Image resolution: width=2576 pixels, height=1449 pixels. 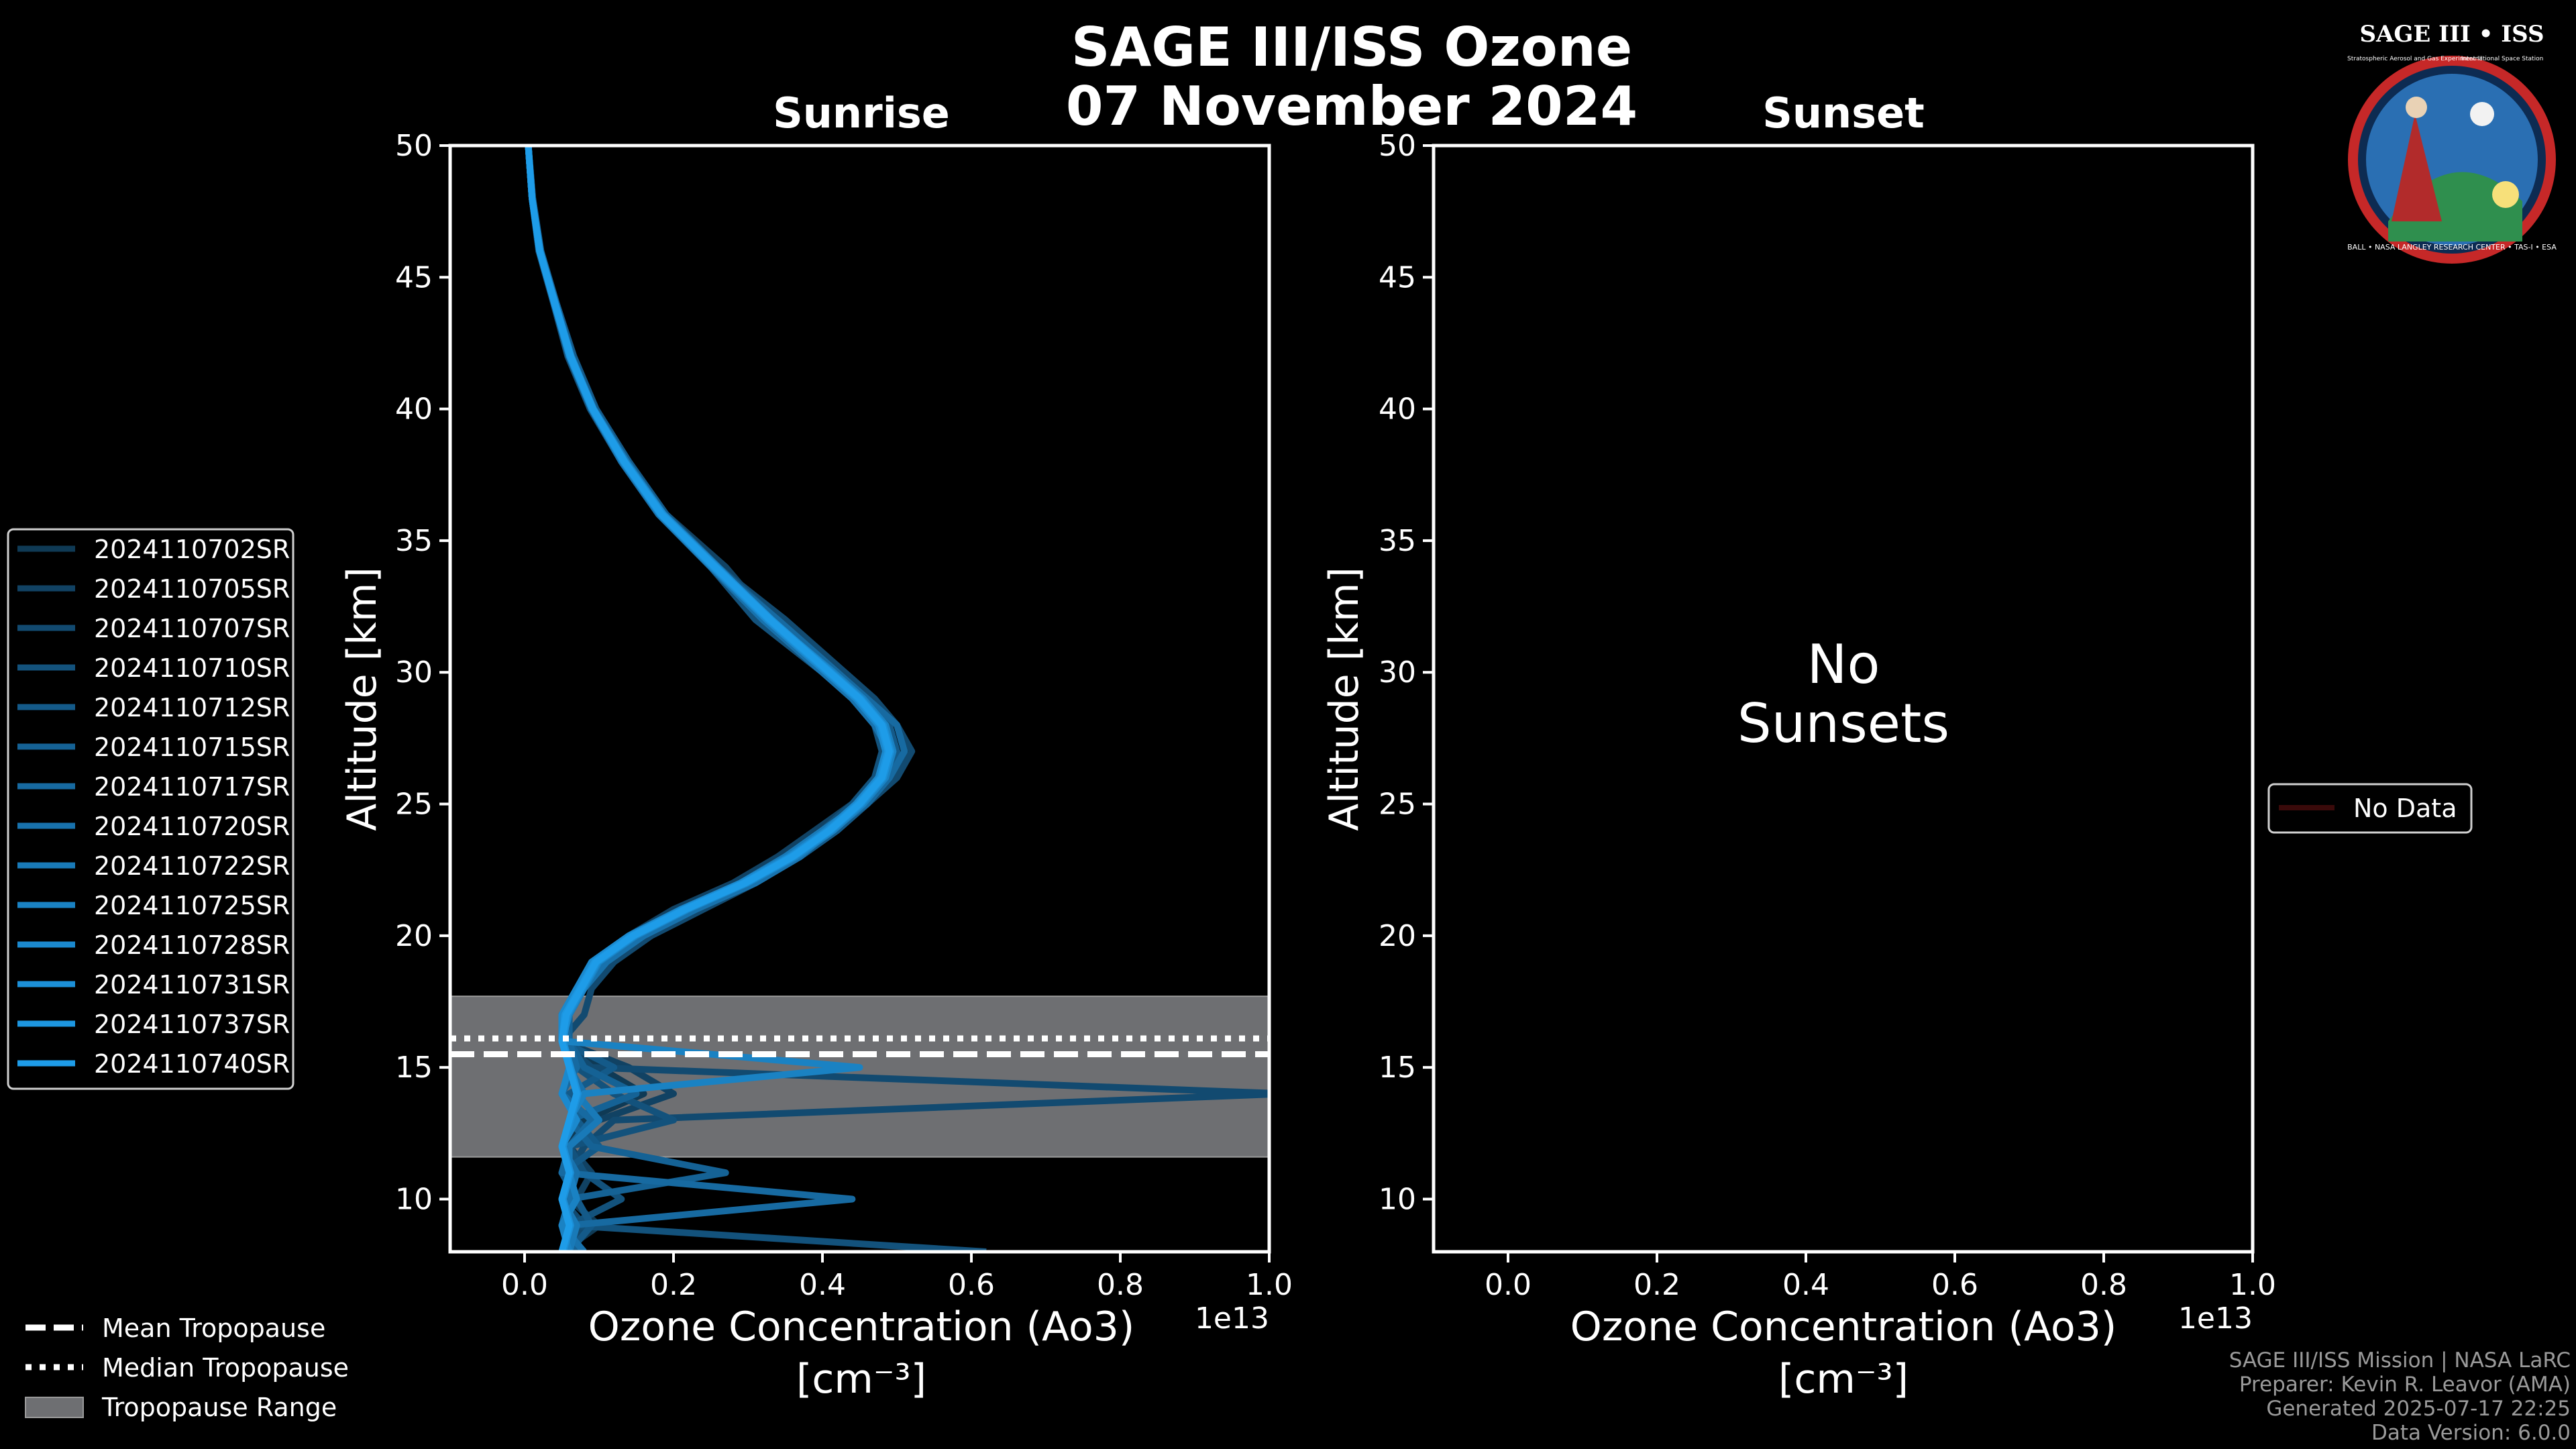 I want to click on sunrise-x-axis-units: [cm⁻³], so click(x=861, y=1379).